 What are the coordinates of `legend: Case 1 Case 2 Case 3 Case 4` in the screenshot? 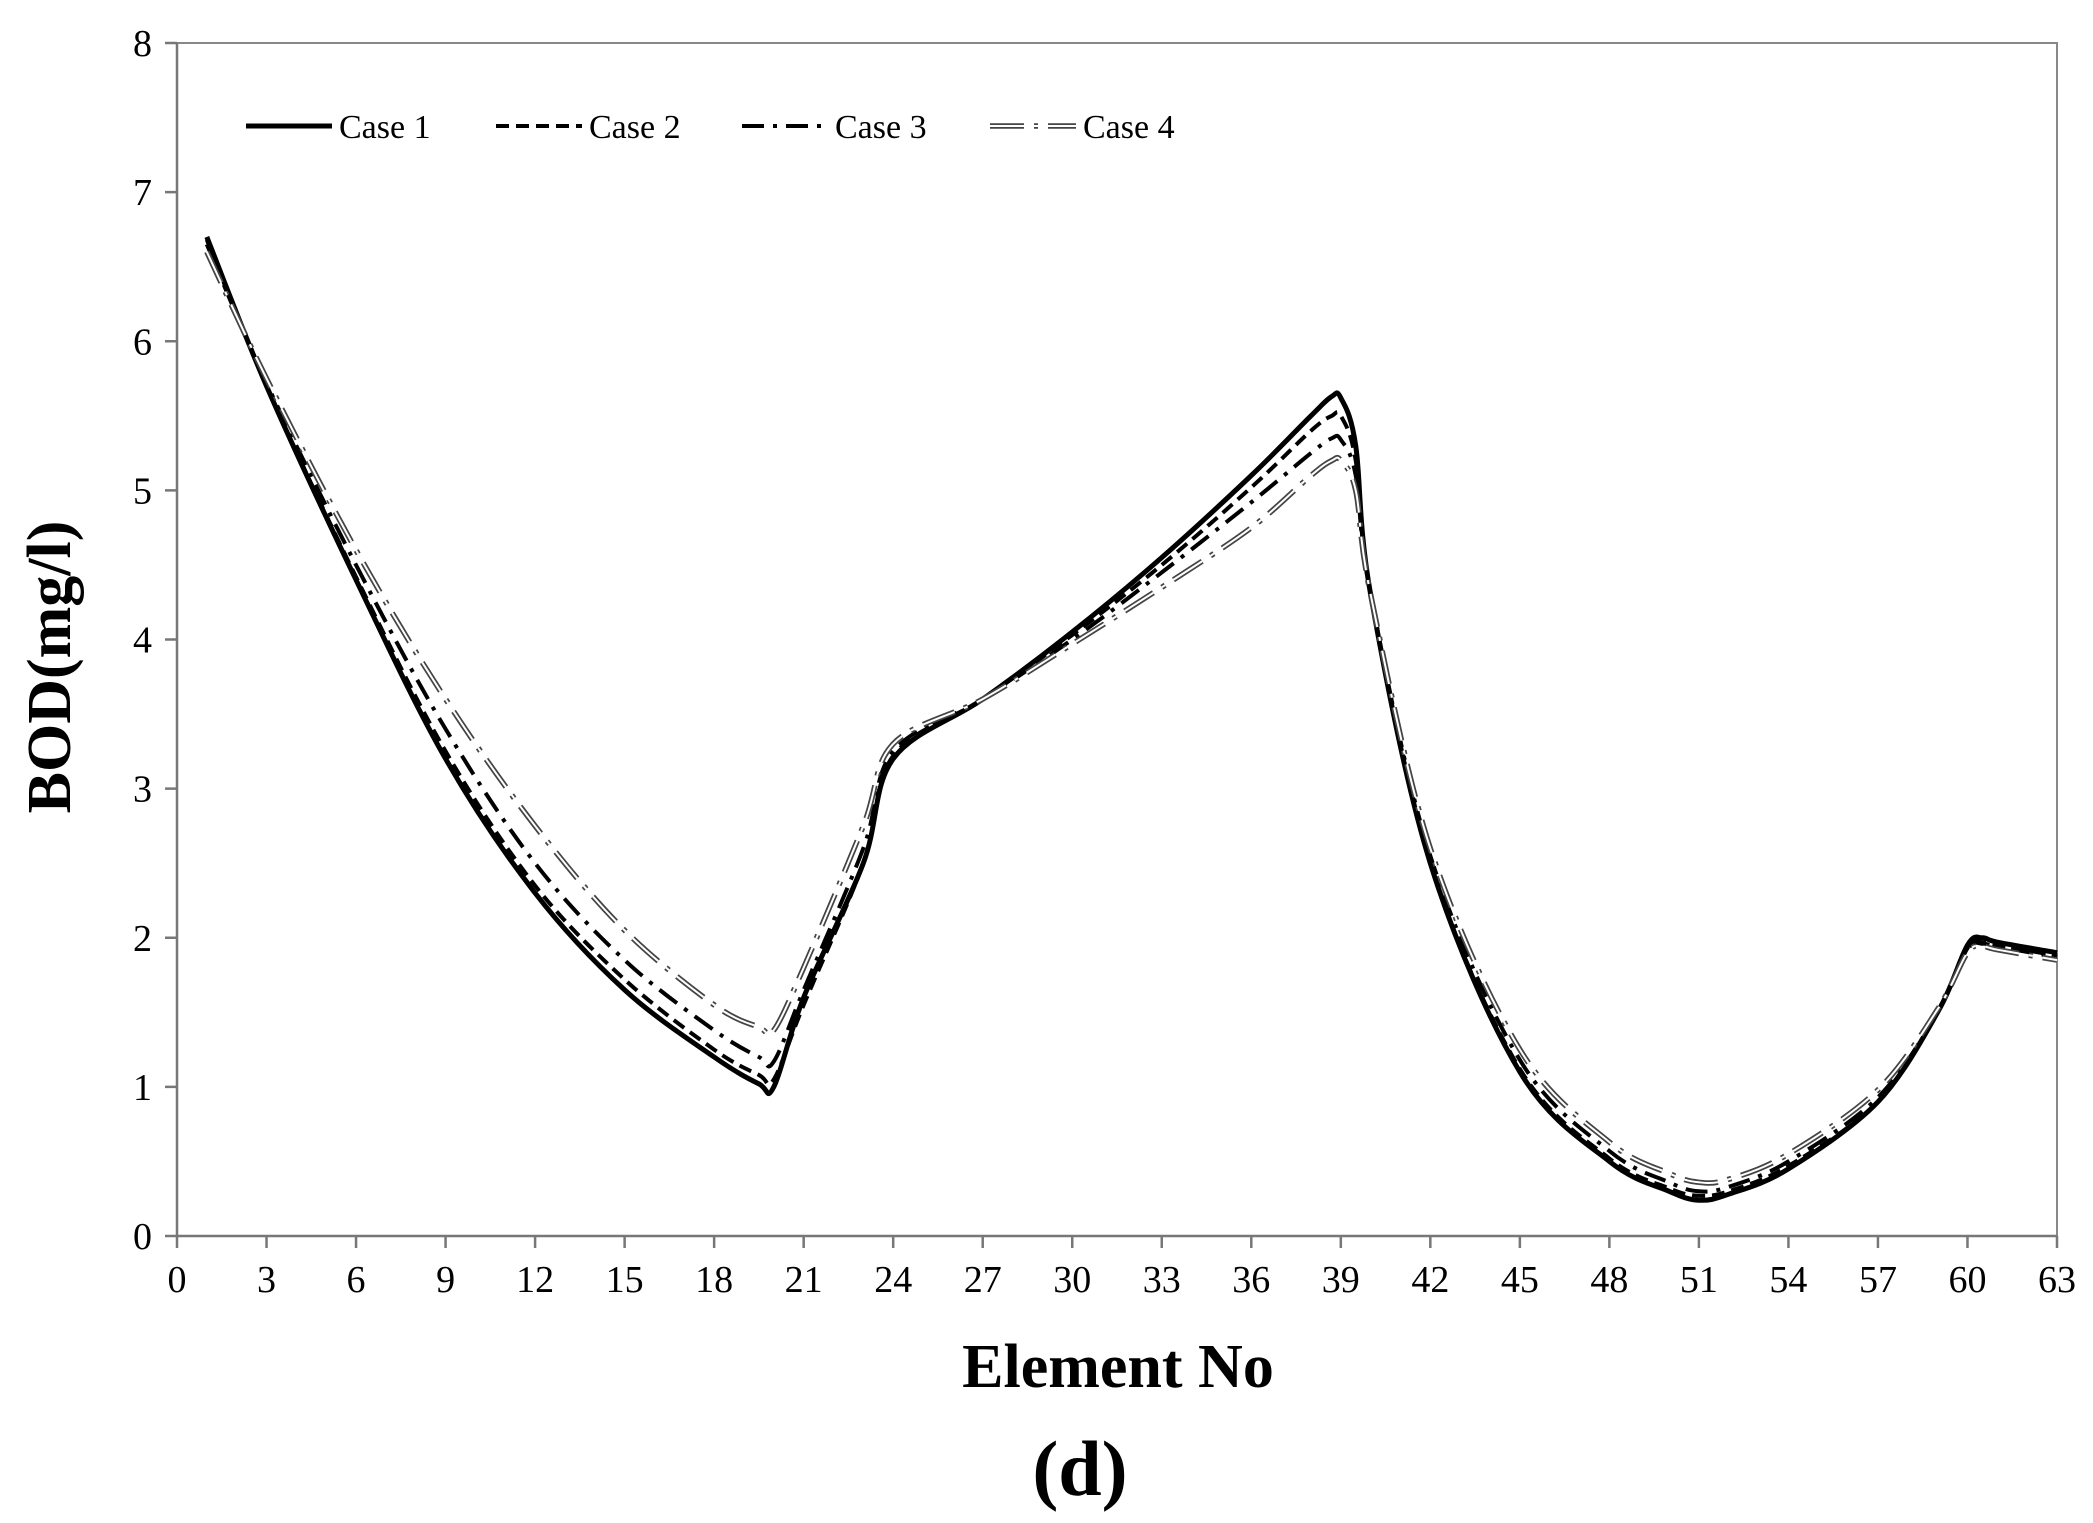 It's located at (710, 127).